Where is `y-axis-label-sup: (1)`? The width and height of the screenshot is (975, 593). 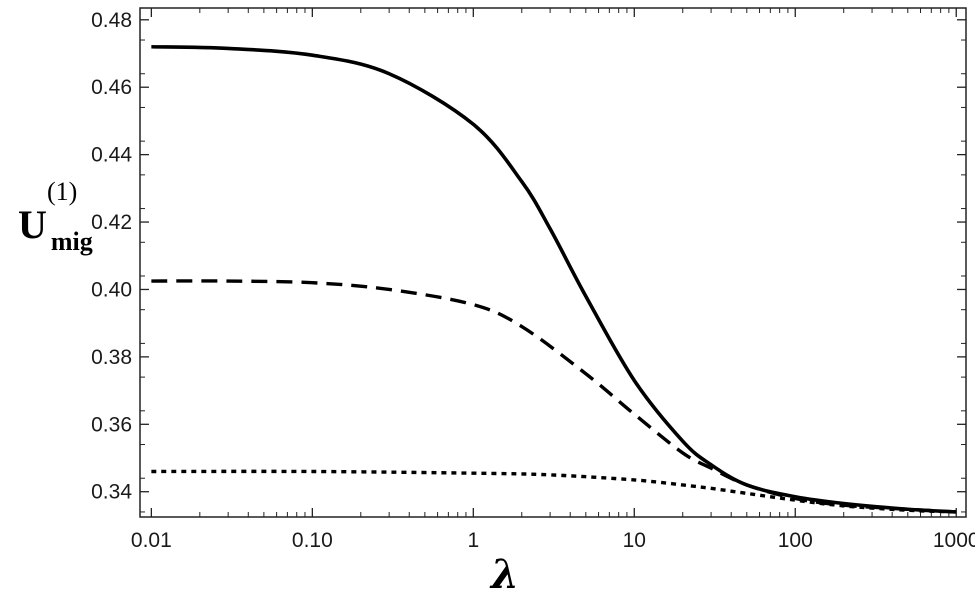 y-axis-label-sup: (1) is located at coordinates (62, 191).